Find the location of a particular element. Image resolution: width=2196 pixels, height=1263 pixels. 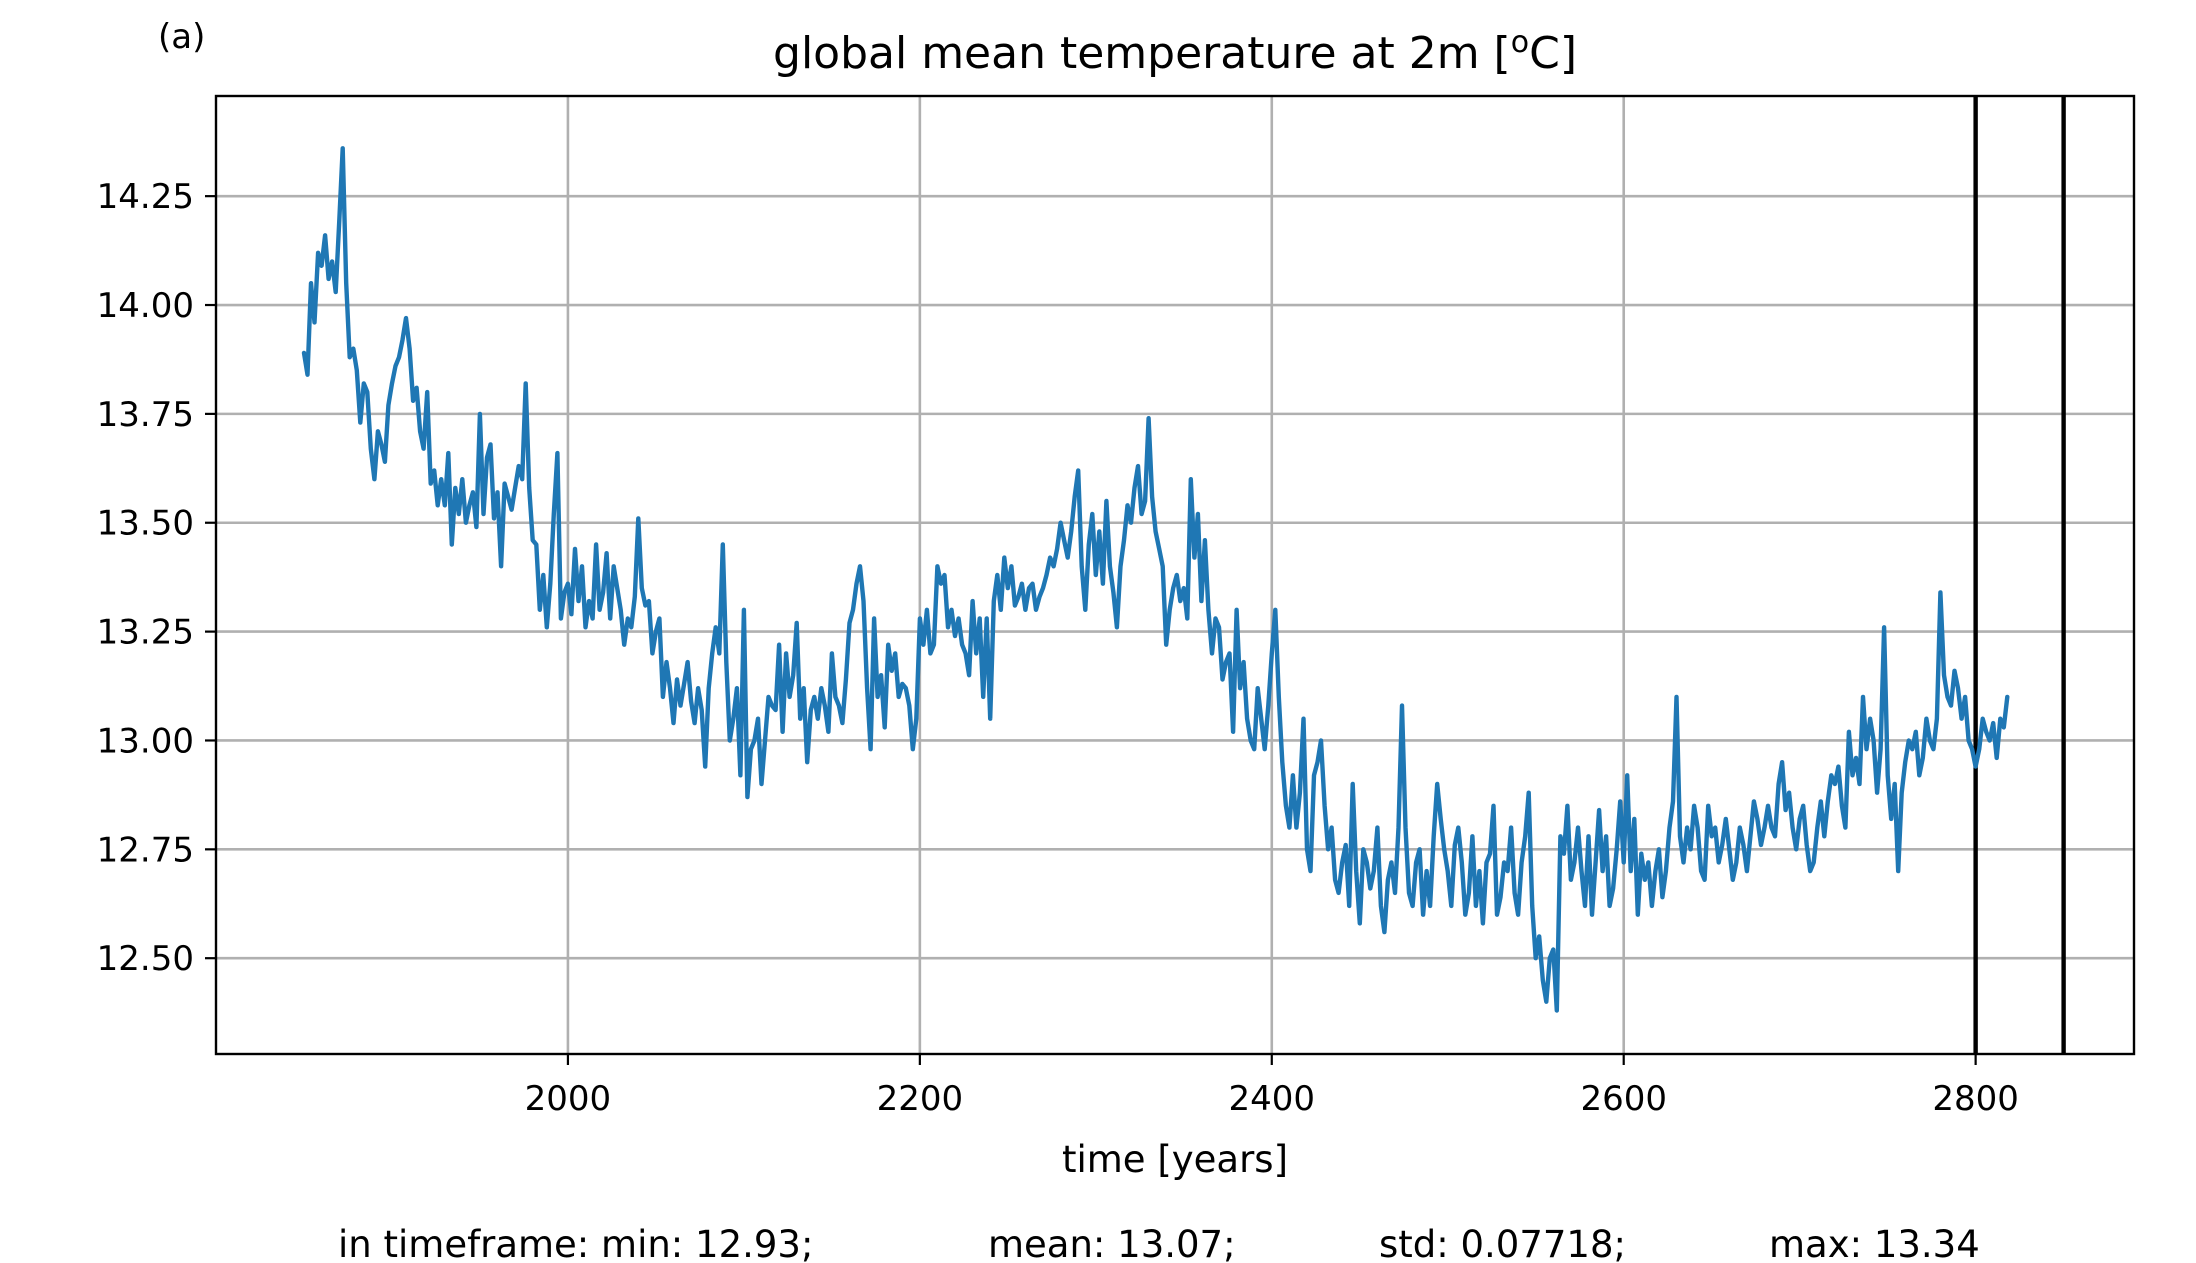

stat-min: in timeframe: min: 12.93; is located at coordinates (575, 1243).